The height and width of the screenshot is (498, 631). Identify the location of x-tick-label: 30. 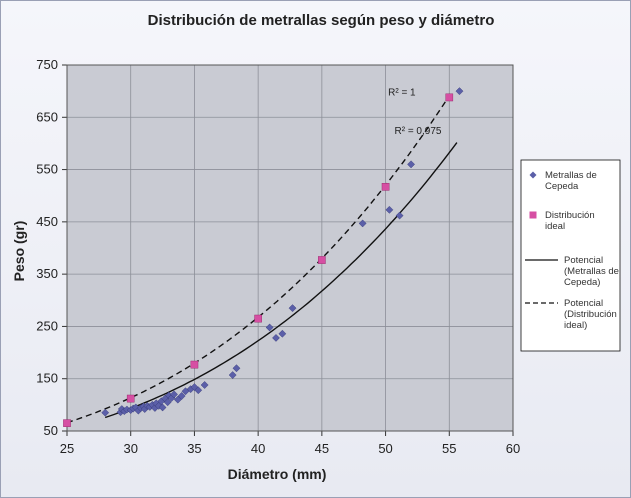
(130, 448).